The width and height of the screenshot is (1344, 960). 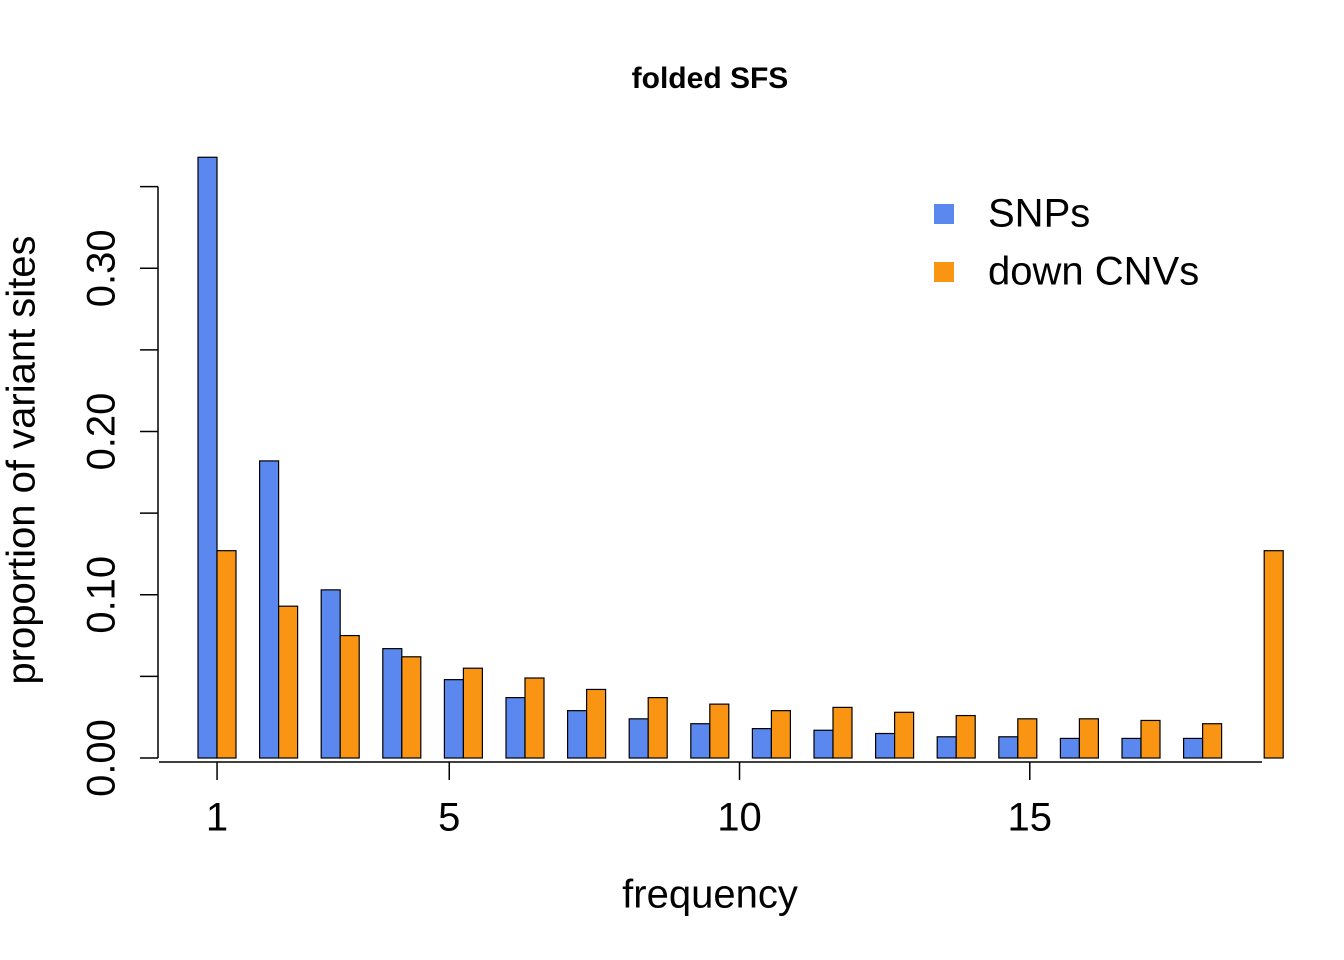 I want to click on y-tick-label: 0.10, so click(x=102, y=595).